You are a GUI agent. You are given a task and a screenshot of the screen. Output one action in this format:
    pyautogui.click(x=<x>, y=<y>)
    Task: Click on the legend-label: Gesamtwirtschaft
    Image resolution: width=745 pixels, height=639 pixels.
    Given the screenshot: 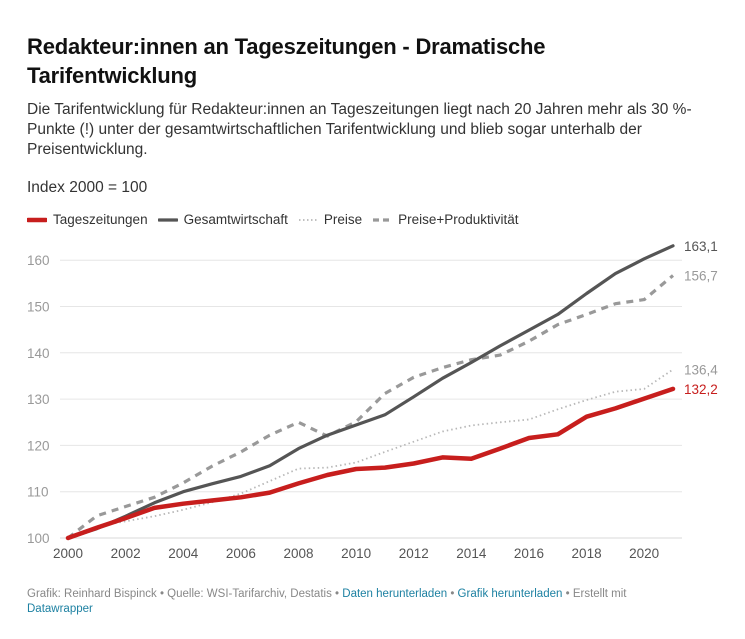 What is the action you would take?
    pyautogui.click(x=235, y=219)
    